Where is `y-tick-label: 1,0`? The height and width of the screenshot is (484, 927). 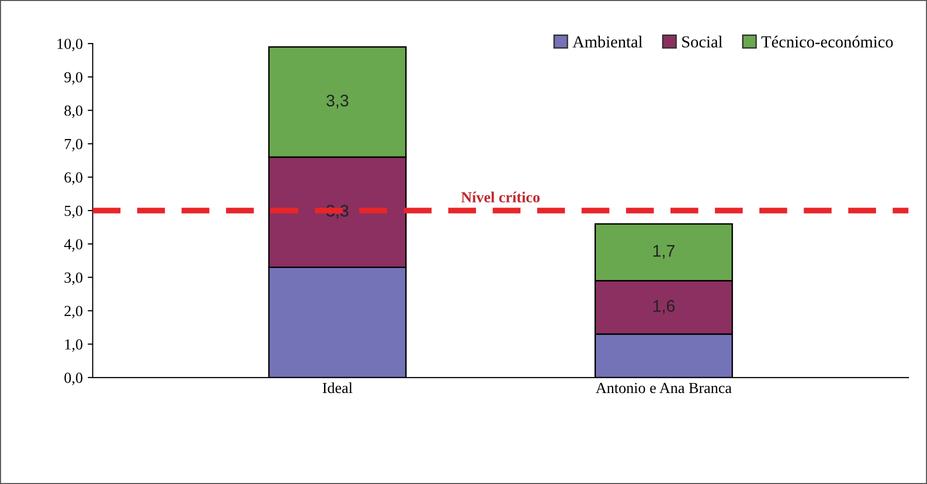
y-tick-label: 1,0 is located at coordinates (73, 345).